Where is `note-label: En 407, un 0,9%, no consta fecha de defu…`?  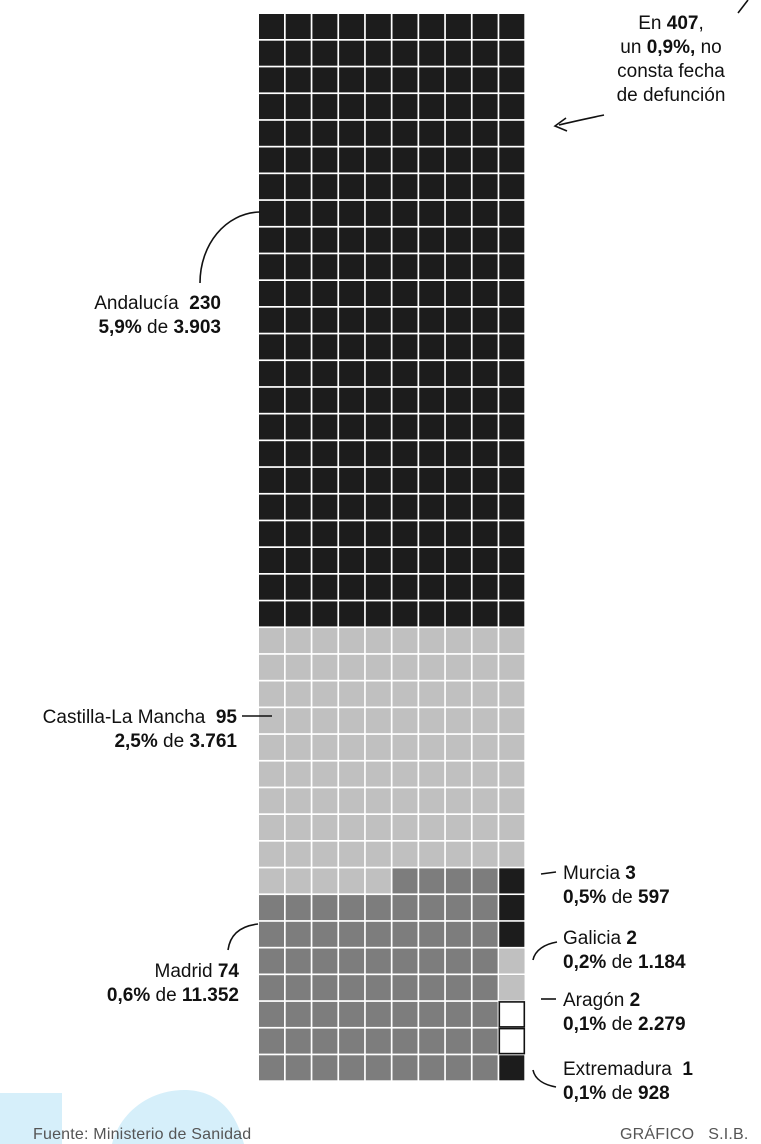
note-label: En 407, un 0,9%, no consta fecha de defu… is located at coordinates (671, 59).